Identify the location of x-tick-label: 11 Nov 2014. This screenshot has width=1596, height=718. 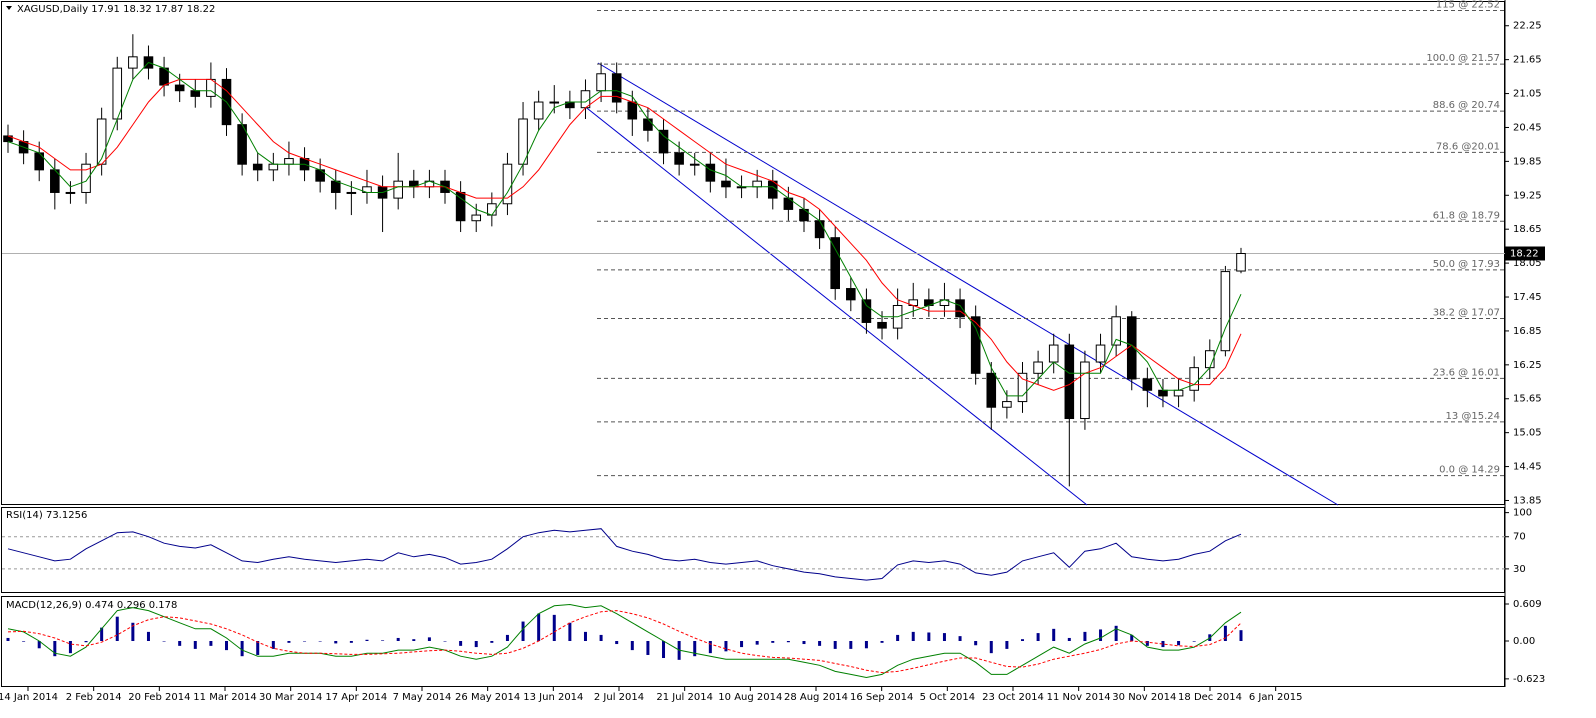
(1079, 697).